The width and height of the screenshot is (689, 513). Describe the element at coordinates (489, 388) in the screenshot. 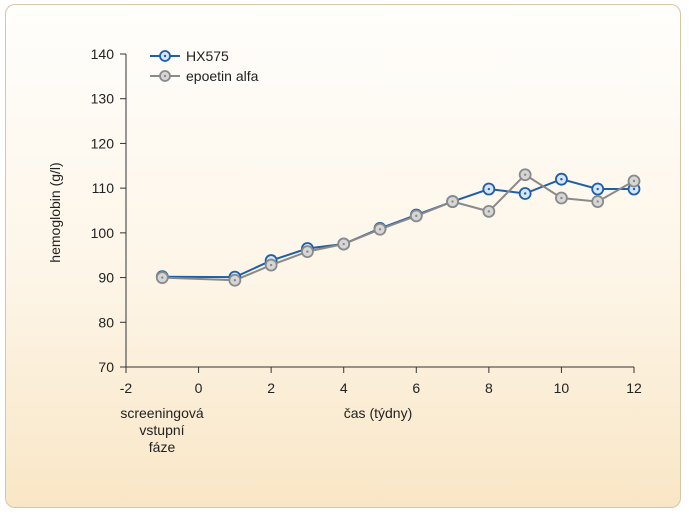

I see `x-tick-label: 8` at that location.